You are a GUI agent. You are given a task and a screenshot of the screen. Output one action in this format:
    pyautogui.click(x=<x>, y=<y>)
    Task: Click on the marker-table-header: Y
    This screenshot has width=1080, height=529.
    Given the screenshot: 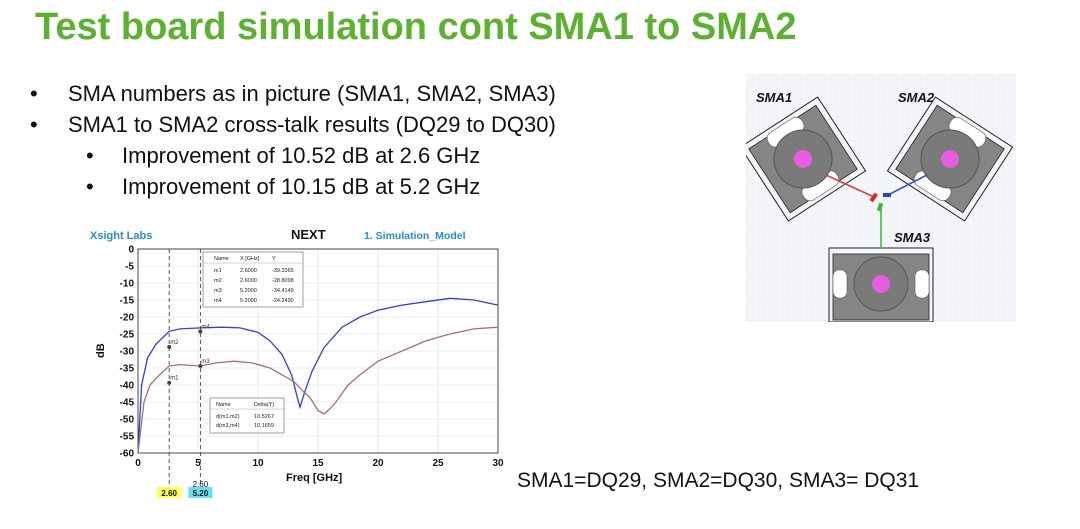 What is the action you would take?
    pyautogui.click(x=274, y=259)
    